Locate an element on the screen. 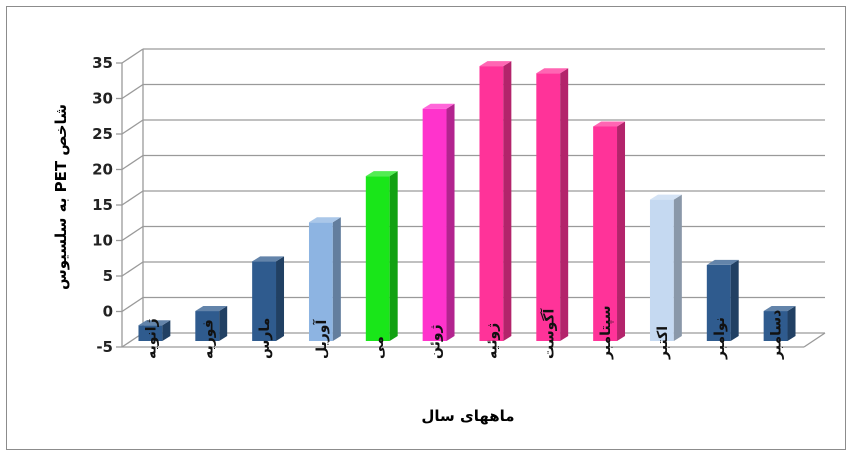 The image size is (853, 457). y-tick-label: 5 is located at coordinates (108, 276).